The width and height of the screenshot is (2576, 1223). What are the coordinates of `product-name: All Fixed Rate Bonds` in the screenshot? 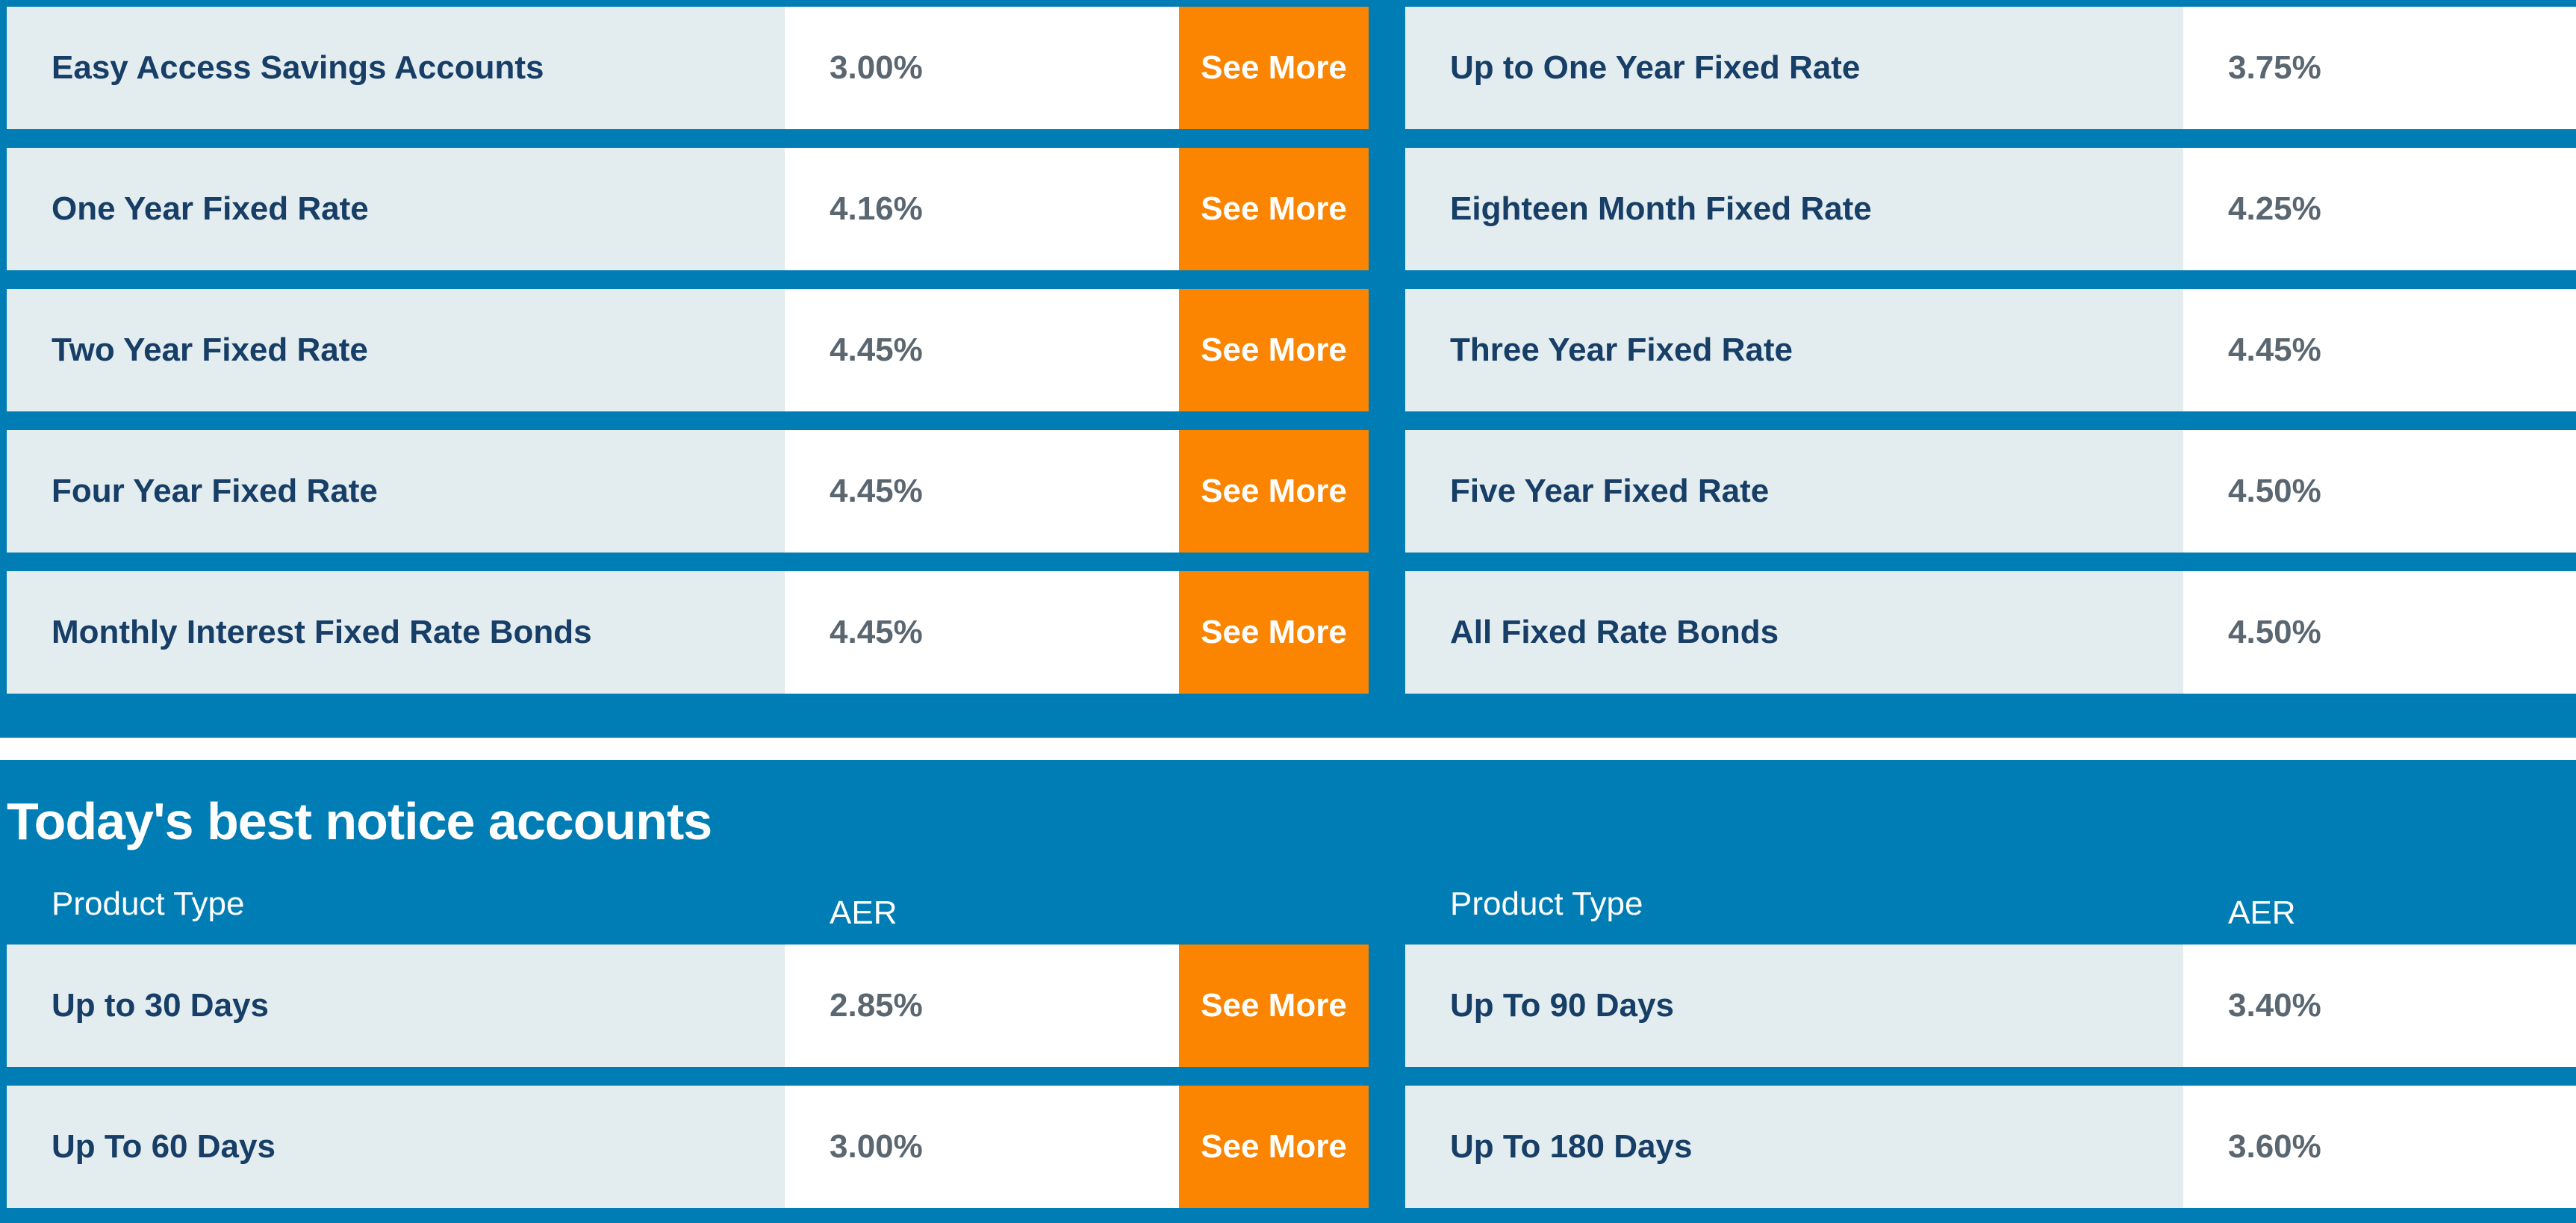 It's located at (1794, 632).